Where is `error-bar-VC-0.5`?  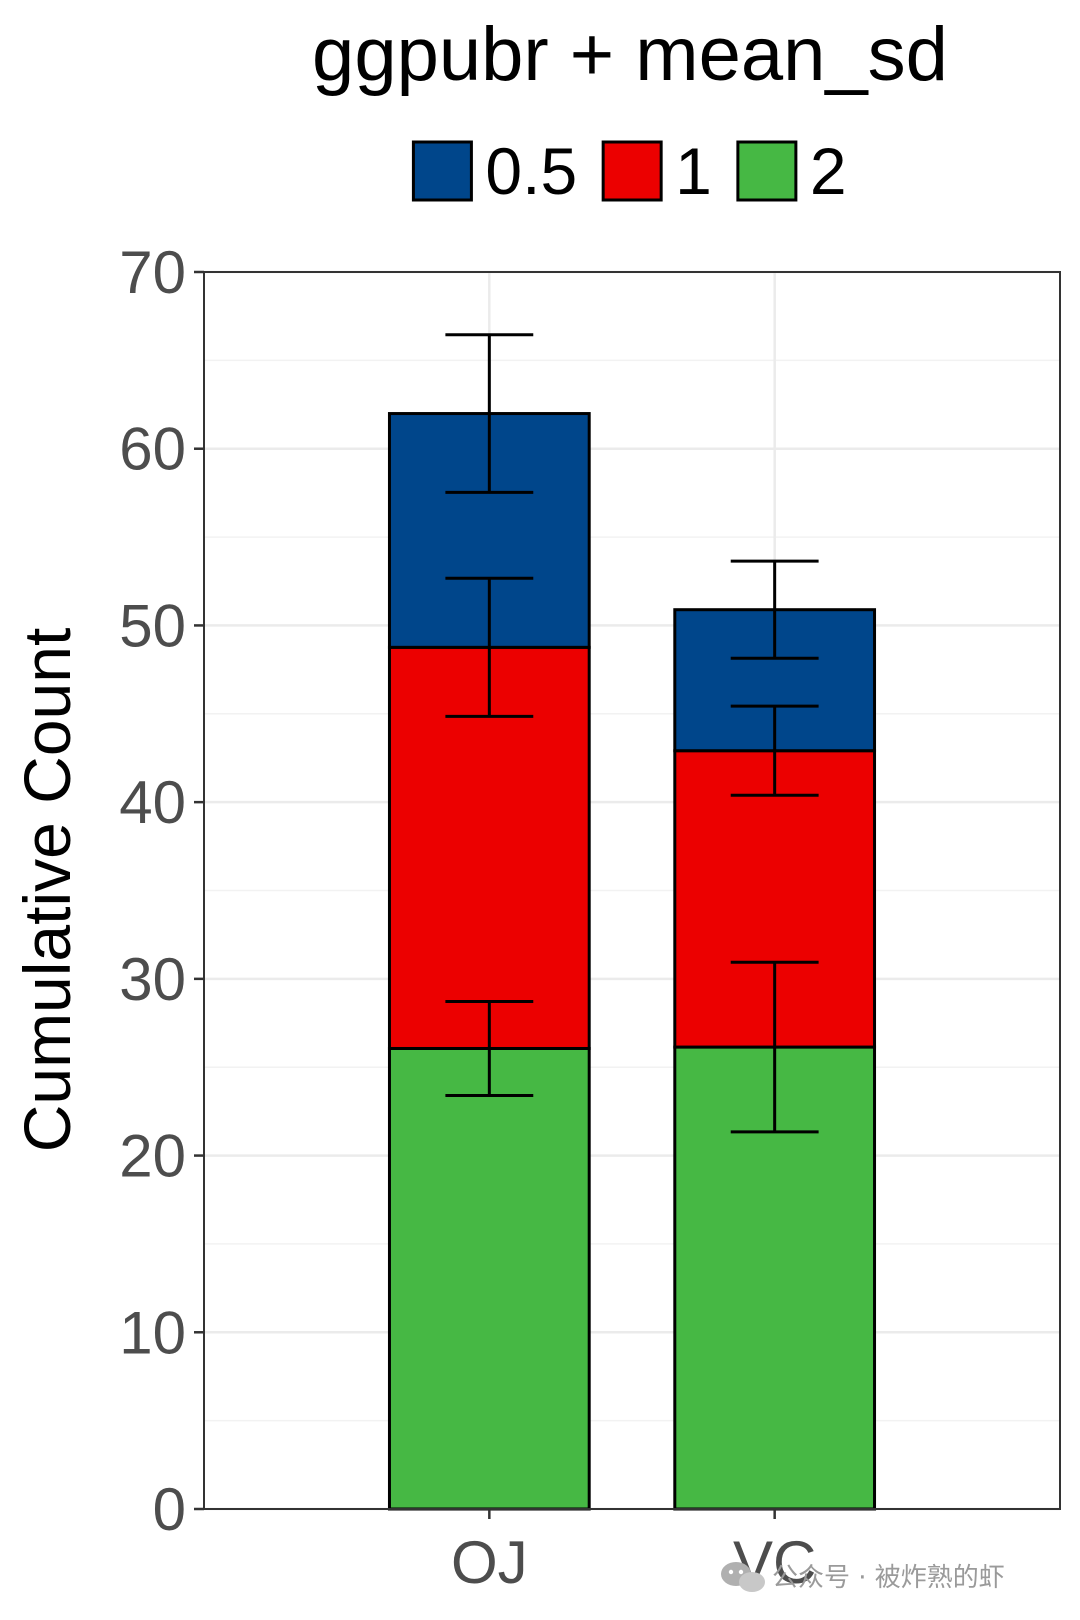
error-bar-VC-0.5 is located at coordinates (774, 609).